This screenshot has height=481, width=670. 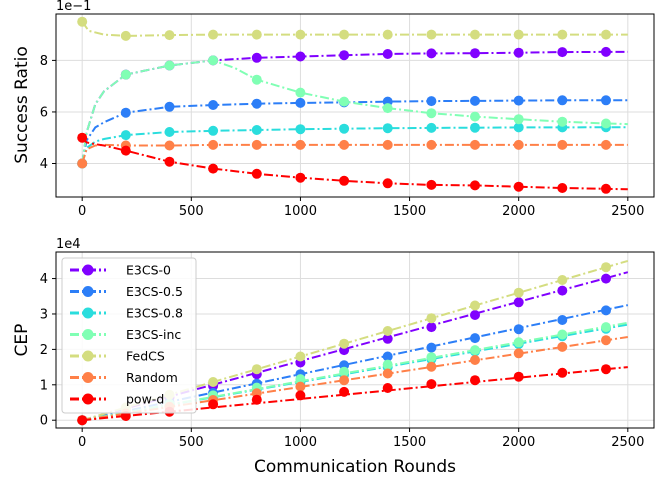 I want to click on legend-label-fedcs: FedCS, so click(x=145, y=356).